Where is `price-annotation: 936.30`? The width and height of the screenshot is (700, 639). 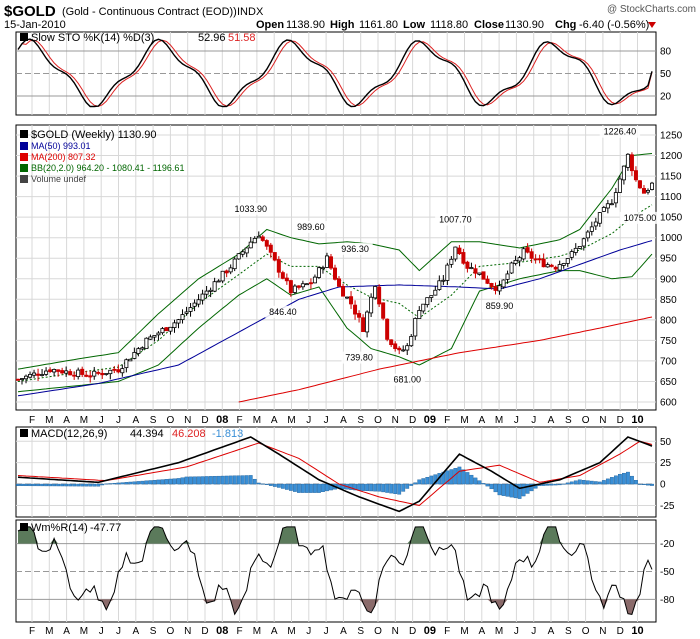 price-annotation: 936.30 is located at coordinates (355, 249).